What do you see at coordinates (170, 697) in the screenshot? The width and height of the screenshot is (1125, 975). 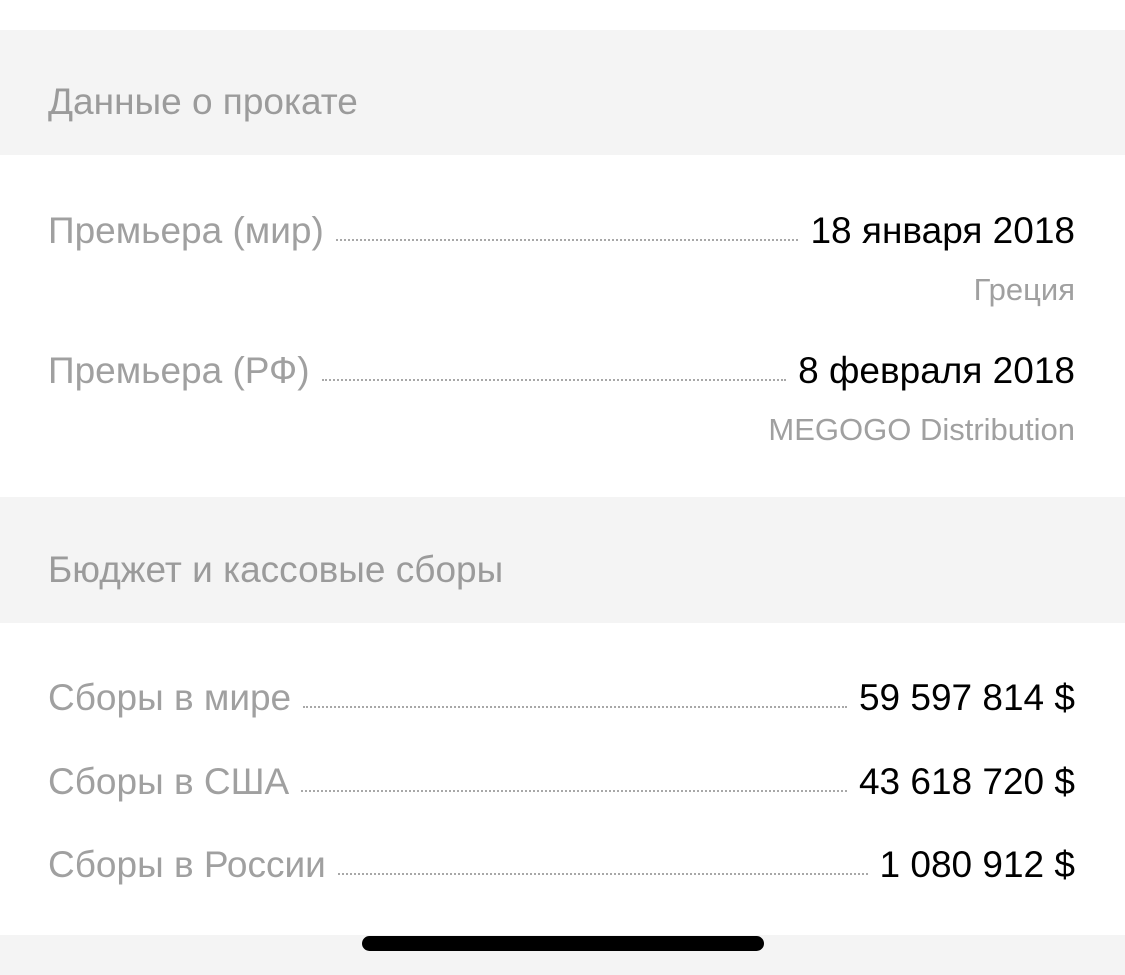 I see `gross-world-label: Сборы в мире` at bounding box center [170, 697].